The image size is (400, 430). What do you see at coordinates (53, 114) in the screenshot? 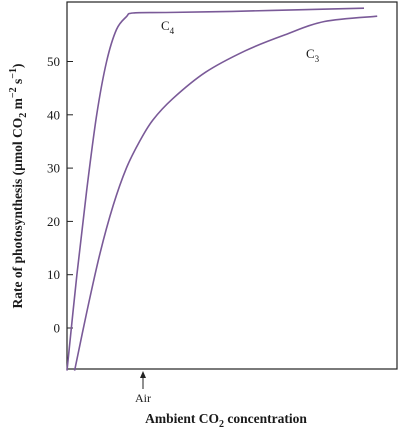
I see `y-tick-label: 40` at bounding box center [53, 114].